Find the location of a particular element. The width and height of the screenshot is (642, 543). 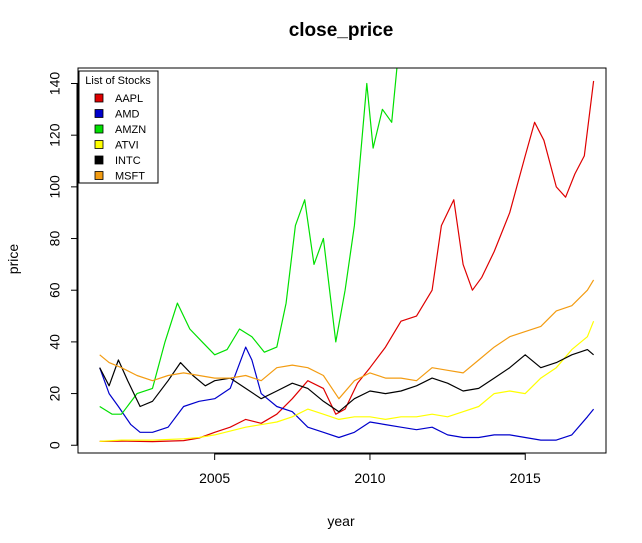

x-tick-label: 2010 is located at coordinates (369, 478).